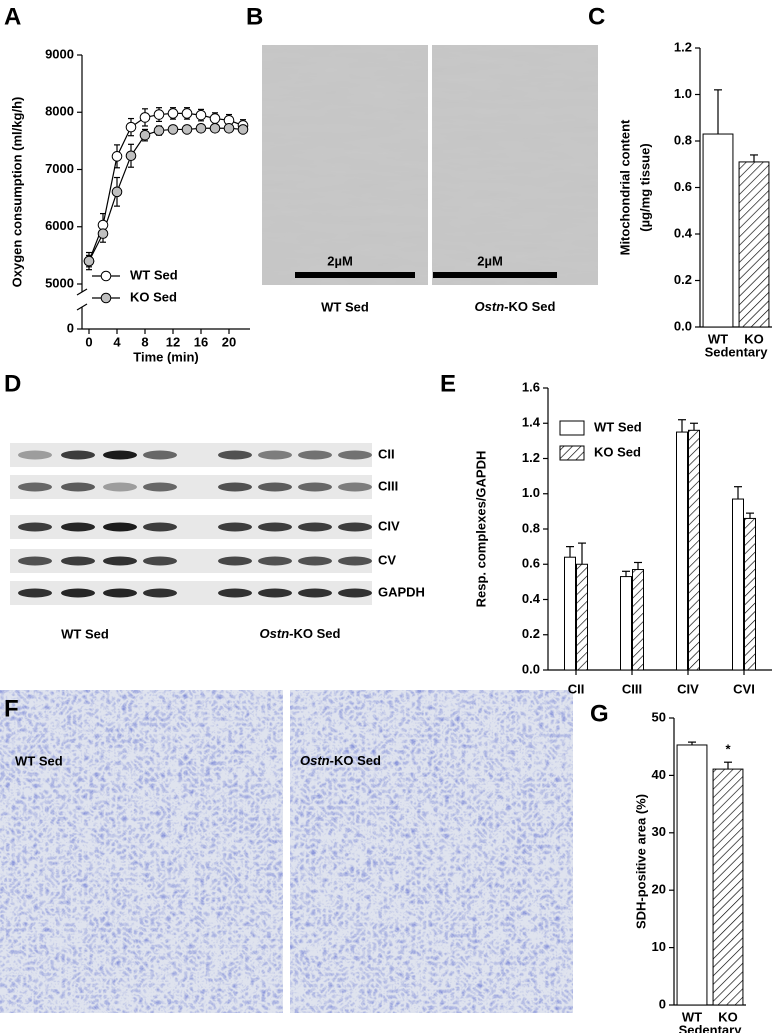  Describe the element at coordinates (644, 187) in the screenshot. I see `y-axis-label: (µg/mg tissue)` at that location.